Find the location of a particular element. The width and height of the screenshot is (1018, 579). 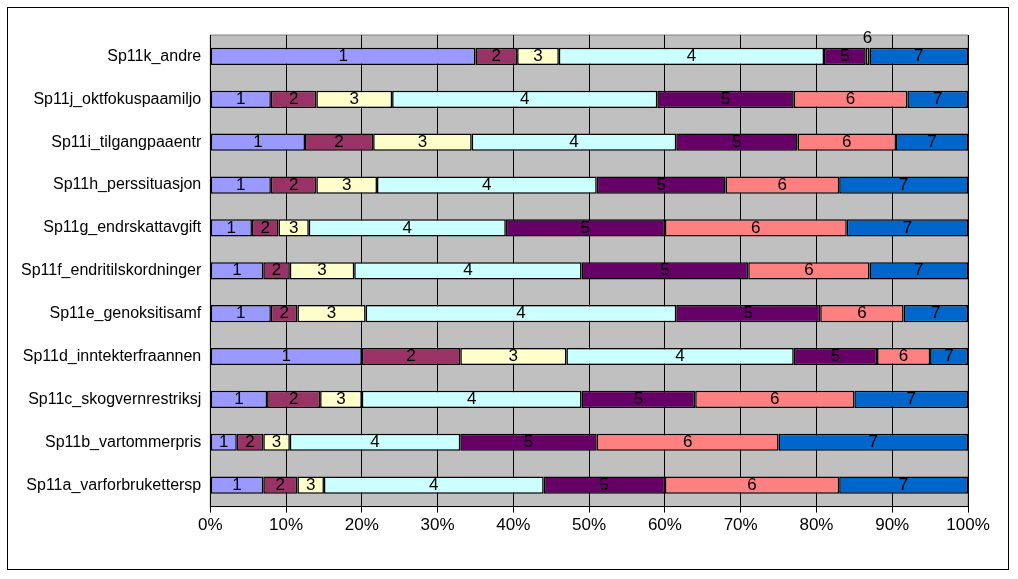

y-tick-label: Sp11b_vartommerpris is located at coordinates (123, 441).